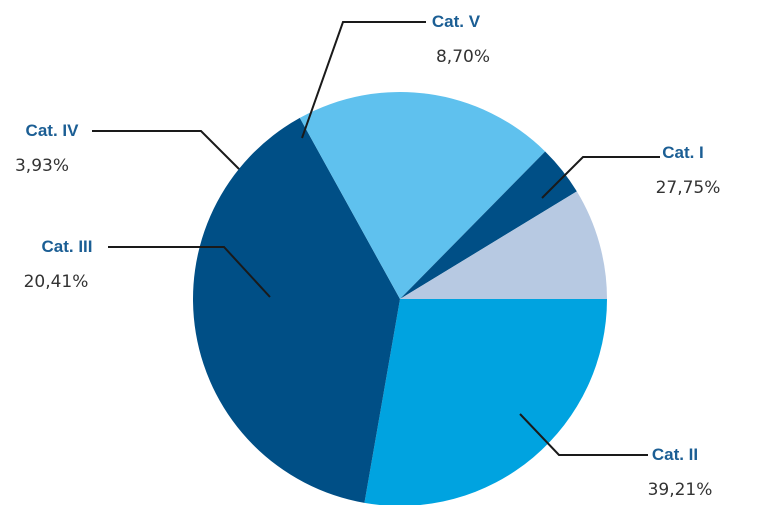  I want to click on value-cat-v: 8,70%, so click(463, 57).